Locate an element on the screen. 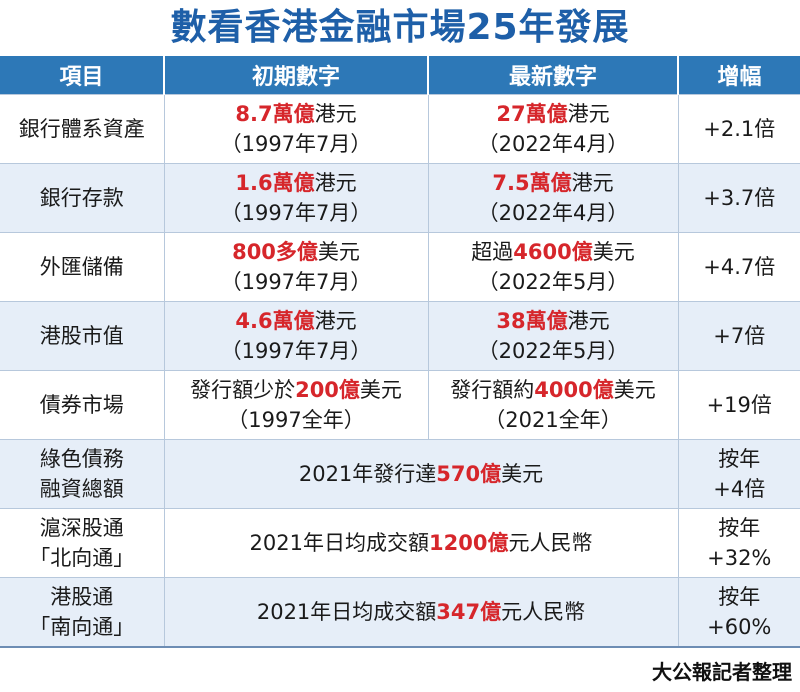 The image size is (800, 692). row-growth: +3.7倍 is located at coordinates (739, 198).